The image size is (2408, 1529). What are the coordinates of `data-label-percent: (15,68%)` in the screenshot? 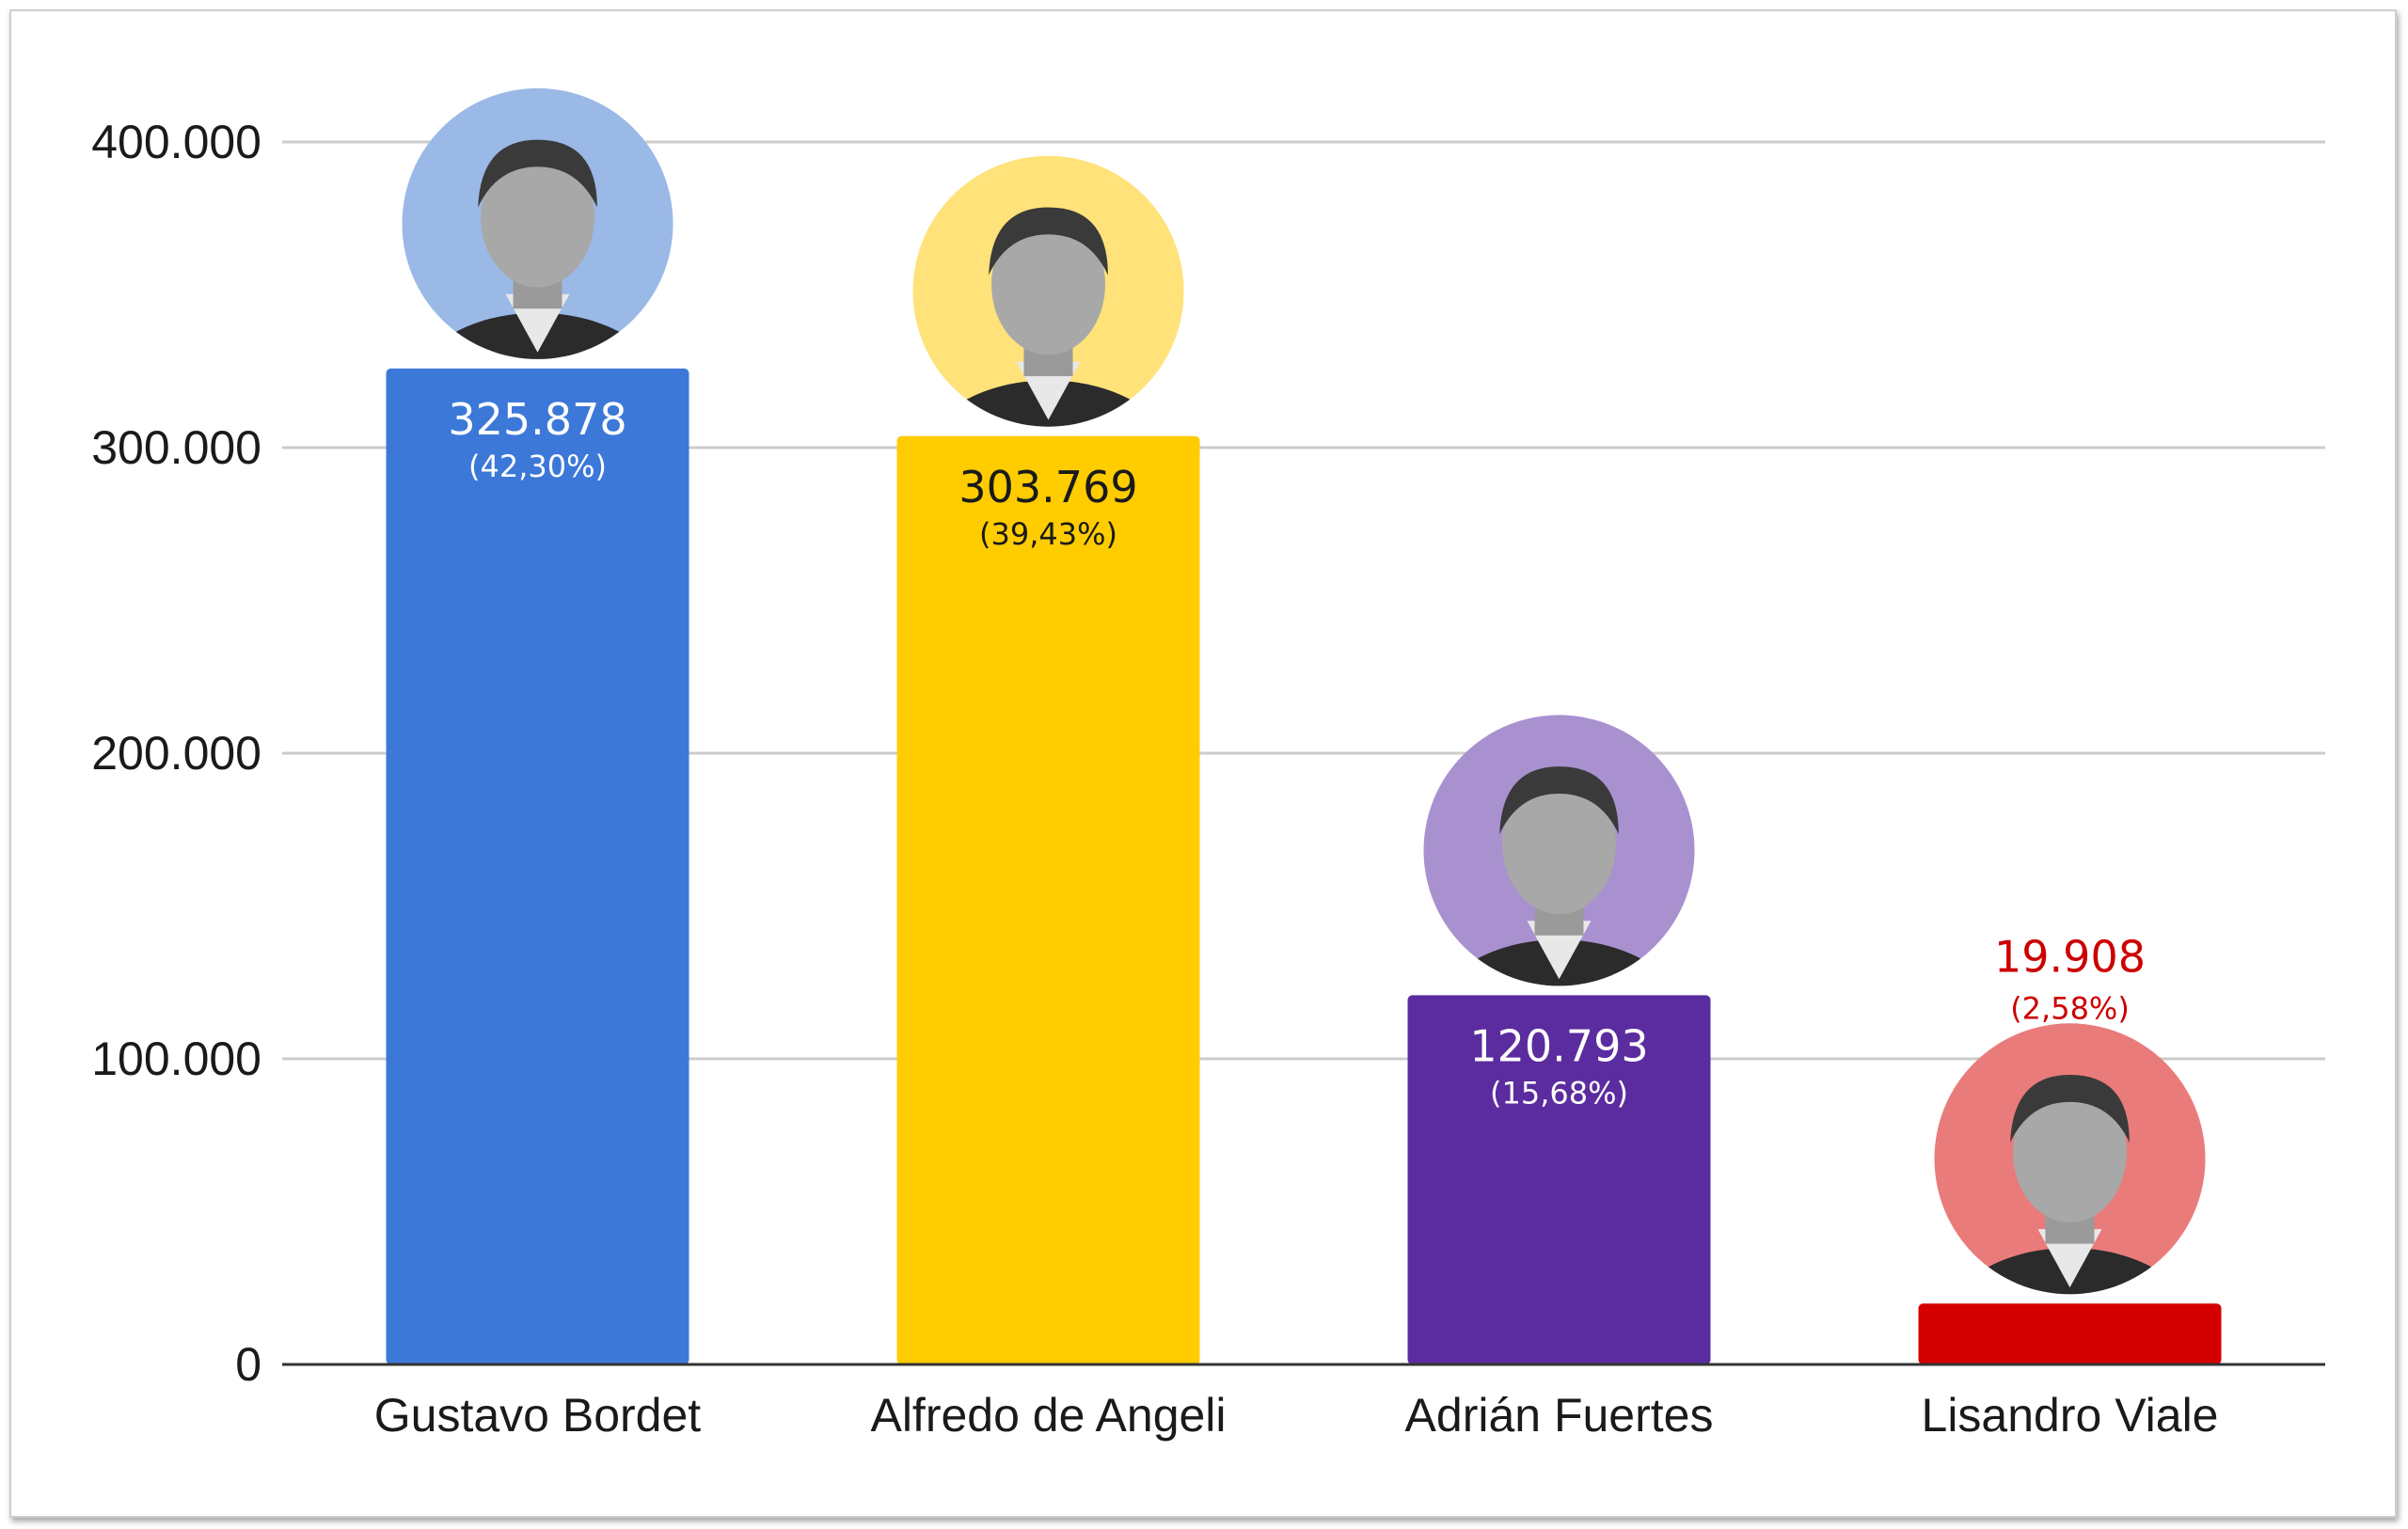 It's located at (1559, 1093).